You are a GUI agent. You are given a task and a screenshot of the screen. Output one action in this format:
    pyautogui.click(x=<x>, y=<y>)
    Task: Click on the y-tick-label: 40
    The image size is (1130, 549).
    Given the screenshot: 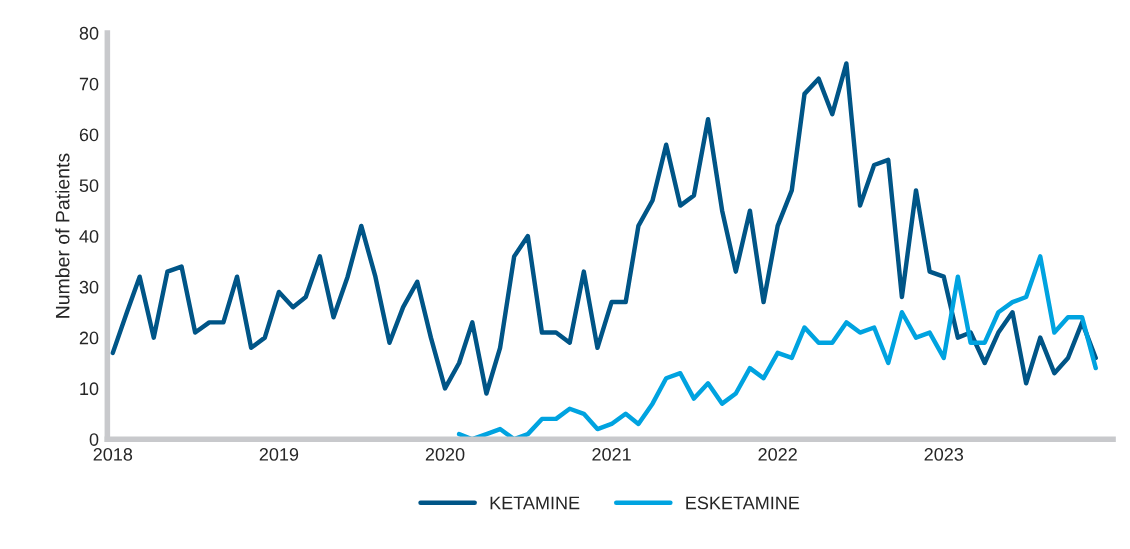 What is the action you would take?
    pyautogui.click(x=89, y=236)
    